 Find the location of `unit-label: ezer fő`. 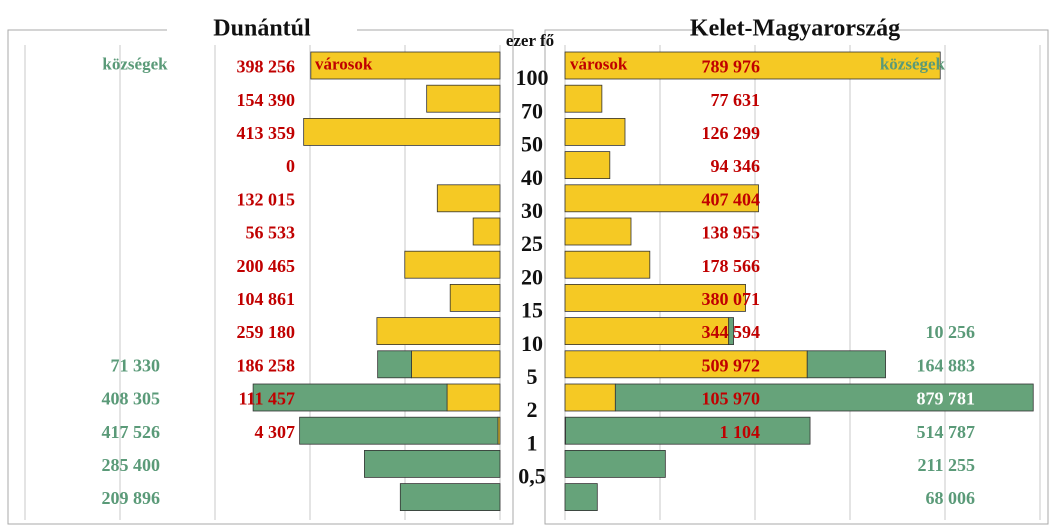

unit-label: ezer fő is located at coordinates (530, 40).